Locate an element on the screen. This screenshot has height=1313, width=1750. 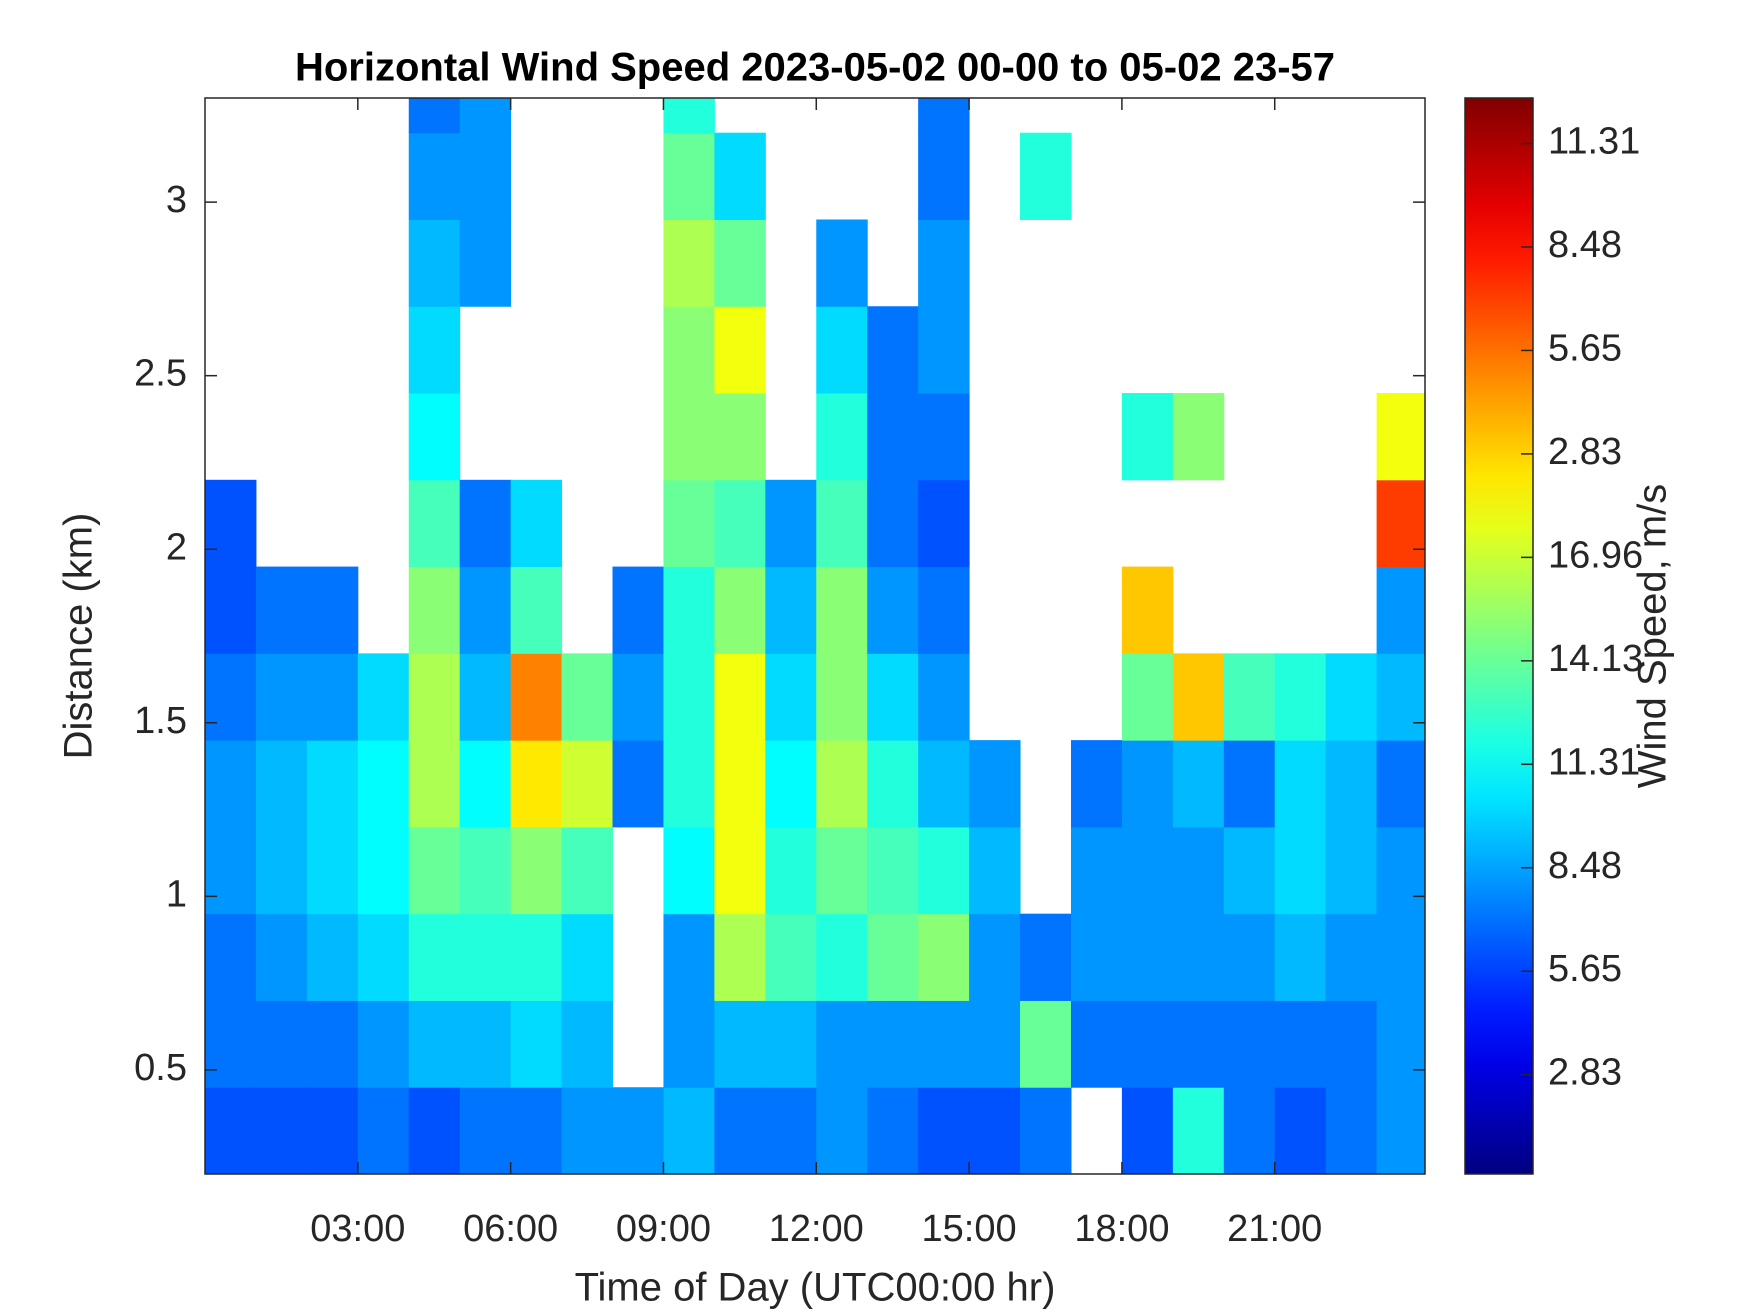
x-tick-label: 12:00 is located at coordinates (816, 1229).